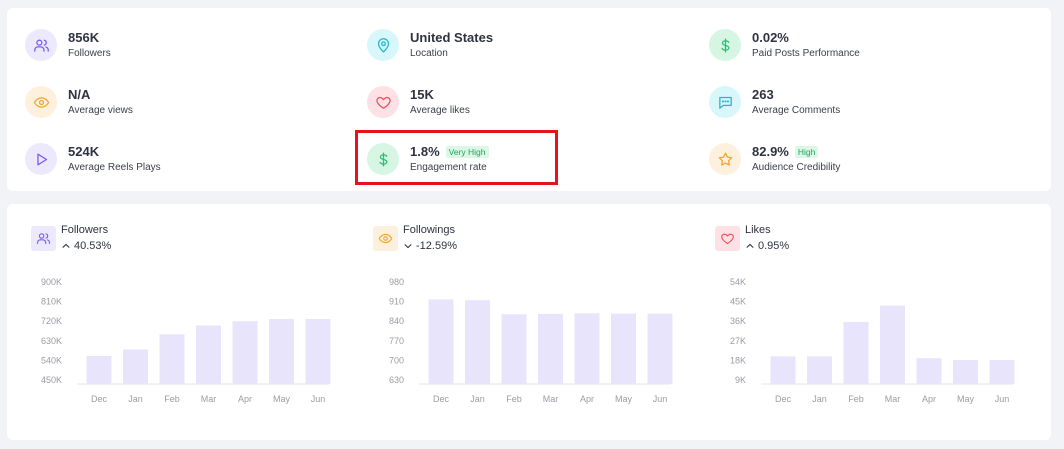 The width and height of the screenshot is (1064, 449). I want to click on chart-change-value: 0.95%, so click(774, 246).